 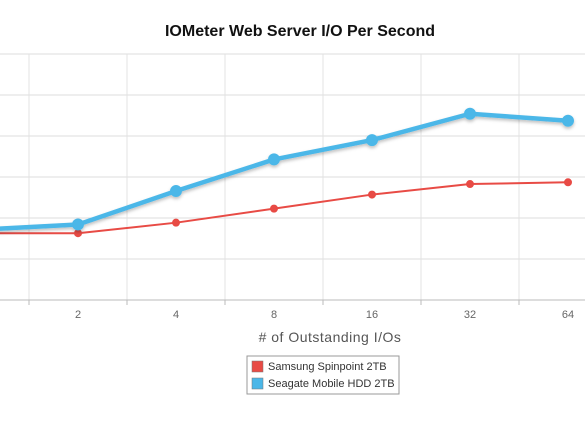 What do you see at coordinates (257, 383) in the screenshot?
I see `legend-swatch-seagate` at bounding box center [257, 383].